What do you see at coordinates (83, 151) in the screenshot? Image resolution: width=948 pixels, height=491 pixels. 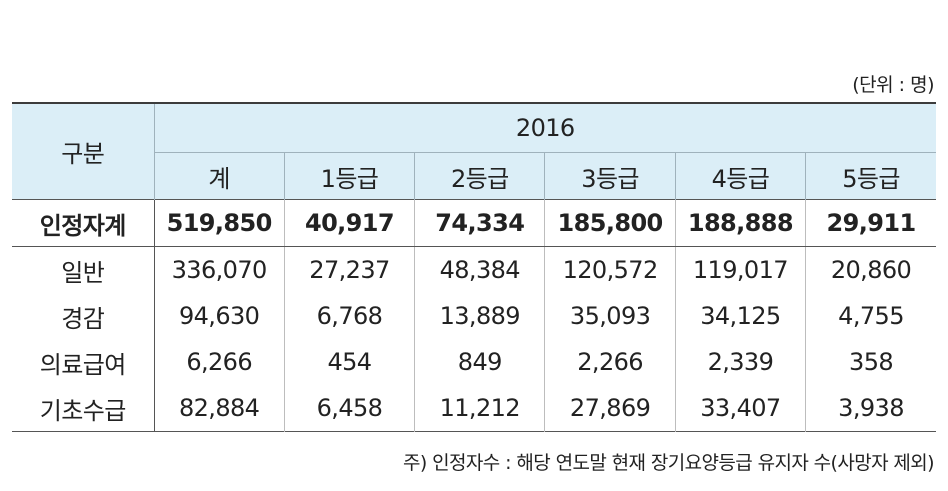 I see `category-header: 구분` at bounding box center [83, 151].